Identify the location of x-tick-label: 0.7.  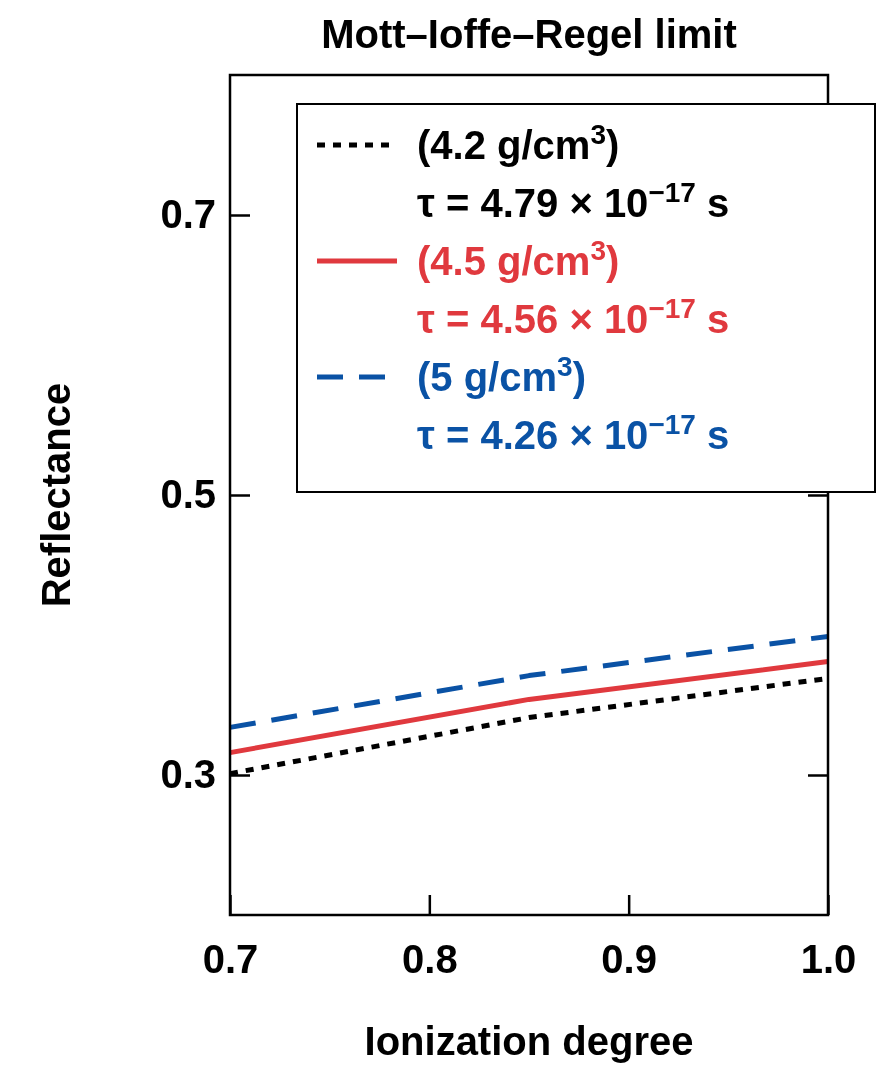
(230, 959).